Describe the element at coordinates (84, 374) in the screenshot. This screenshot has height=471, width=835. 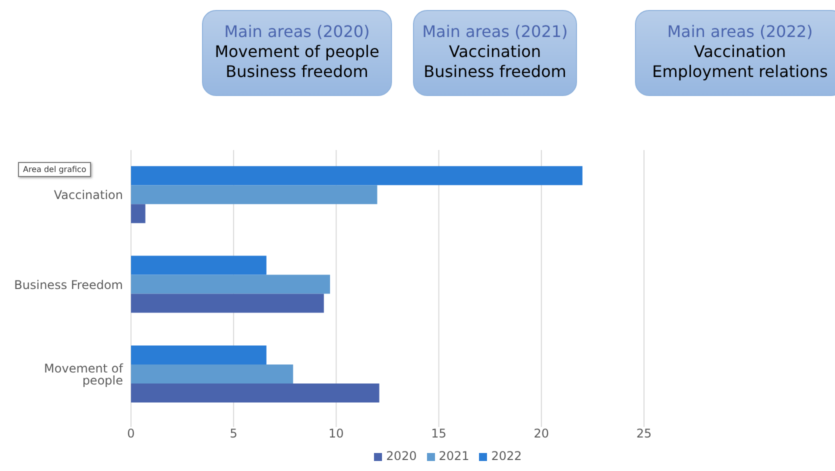
I see `y-tick-label: Movement of people` at that location.